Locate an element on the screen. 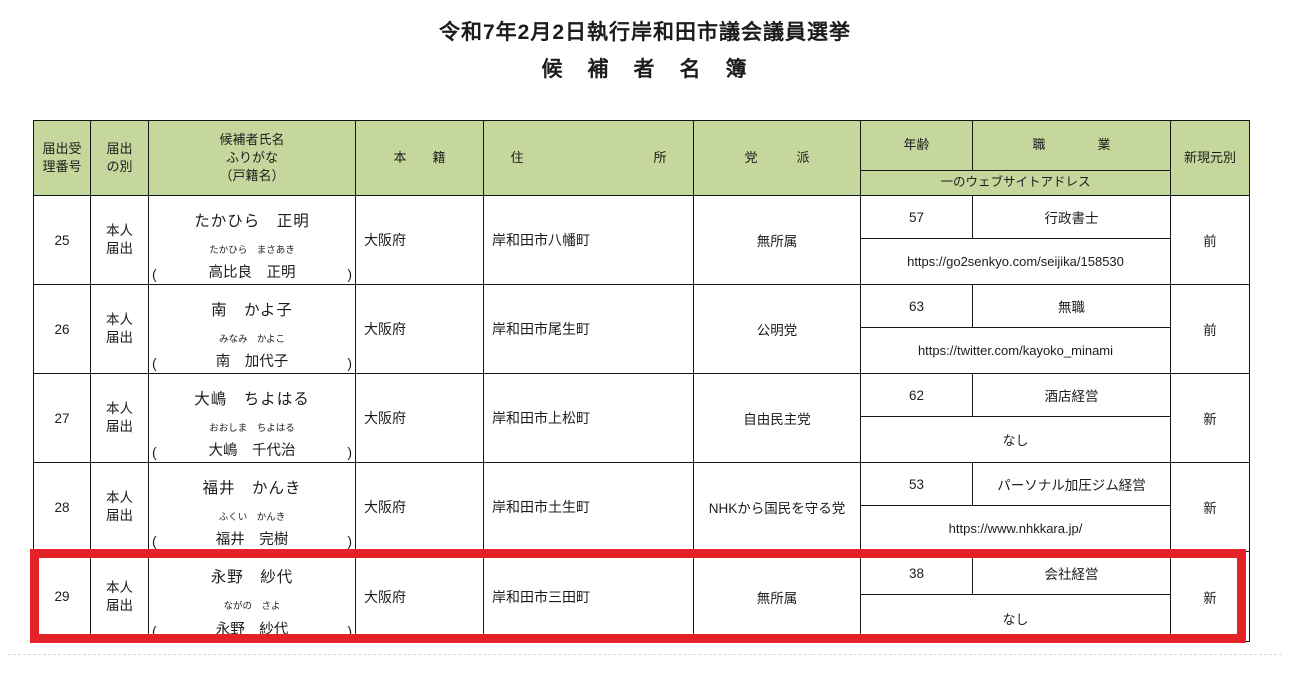 The width and height of the screenshot is (1290, 685). cell-party: 公明党 is located at coordinates (777, 329).